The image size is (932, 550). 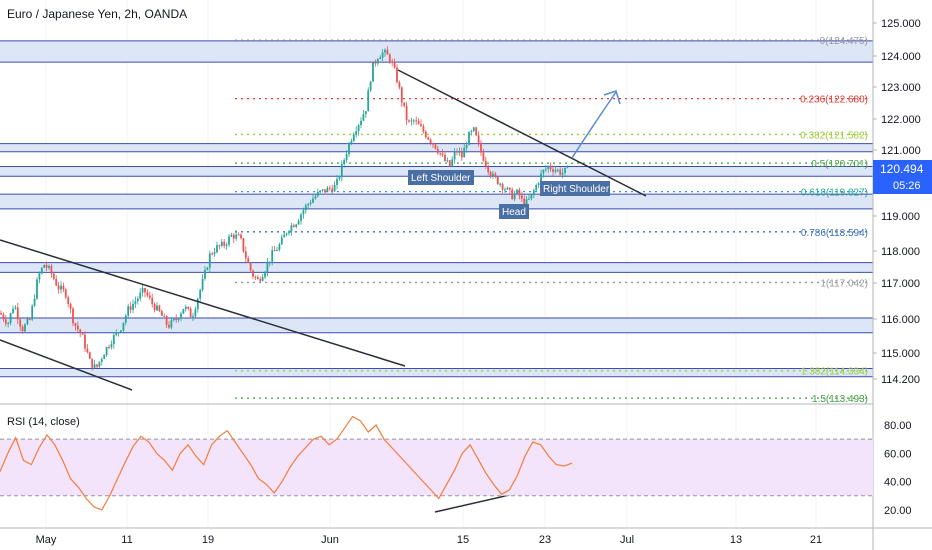 I want to click on rsi-tick: 40.00, so click(x=898, y=483).